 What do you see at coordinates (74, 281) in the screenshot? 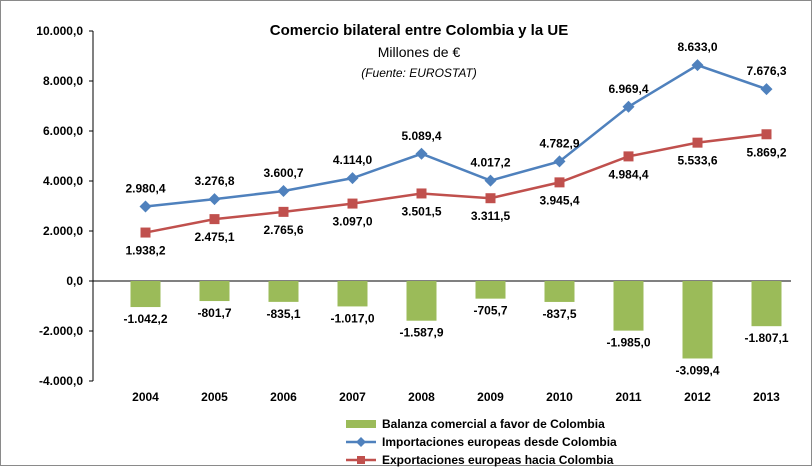
I see `y-tick-label: 0,0` at bounding box center [74, 281].